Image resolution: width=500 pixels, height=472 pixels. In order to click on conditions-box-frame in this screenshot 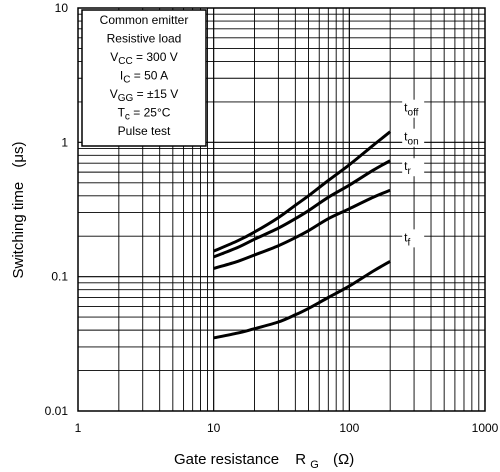, I will do `click(144, 78)`.